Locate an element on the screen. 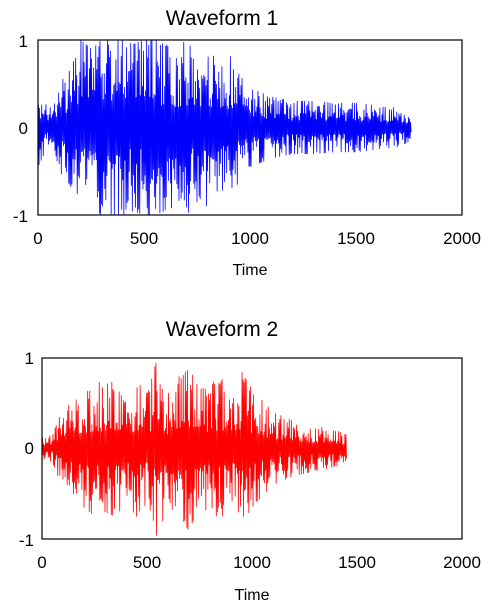 The image size is (488, 612). x-tick-label-2-1500: 1500 is located at coordinates (357, 562).